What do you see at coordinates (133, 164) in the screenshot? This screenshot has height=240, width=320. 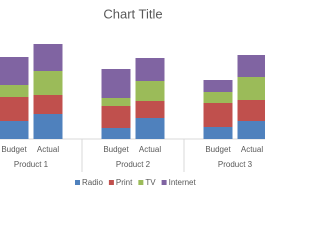 I see `group-label: Product 2` at bounding box center [133, 164].